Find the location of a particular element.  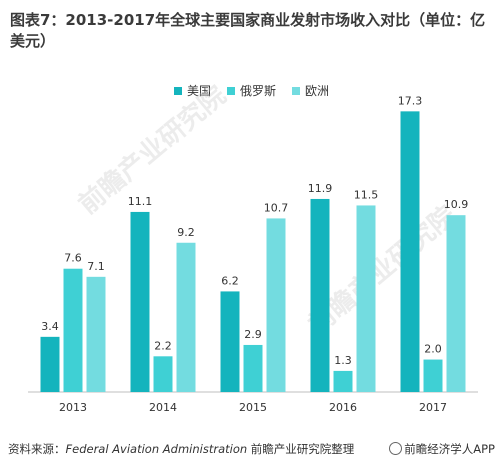

bar-europe-2015 is located at coordinates (276, 305).